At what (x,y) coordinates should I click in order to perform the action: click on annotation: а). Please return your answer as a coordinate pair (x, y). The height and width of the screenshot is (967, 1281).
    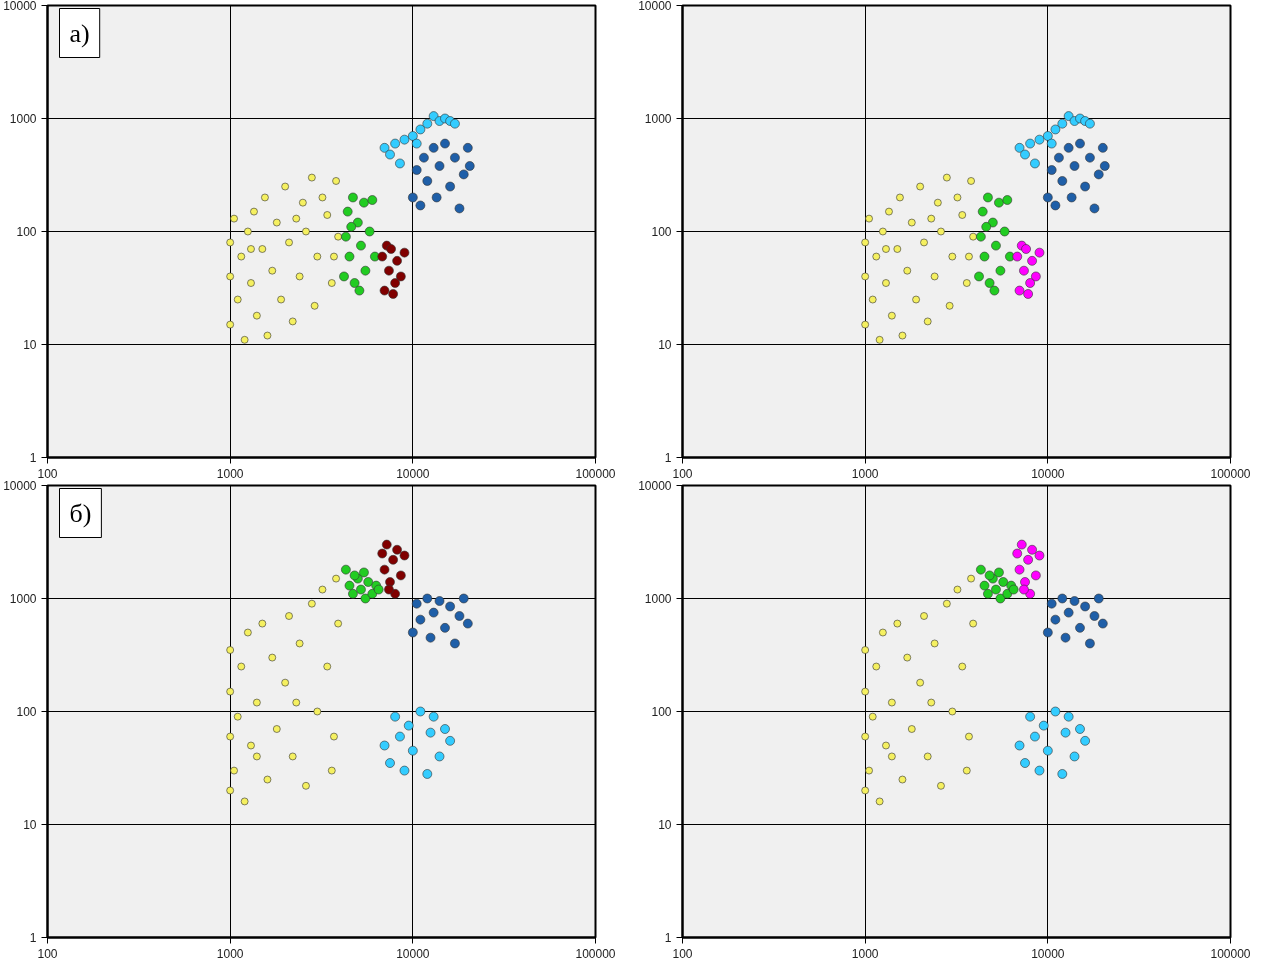
    Looking at the image, I should click on (79, 33).